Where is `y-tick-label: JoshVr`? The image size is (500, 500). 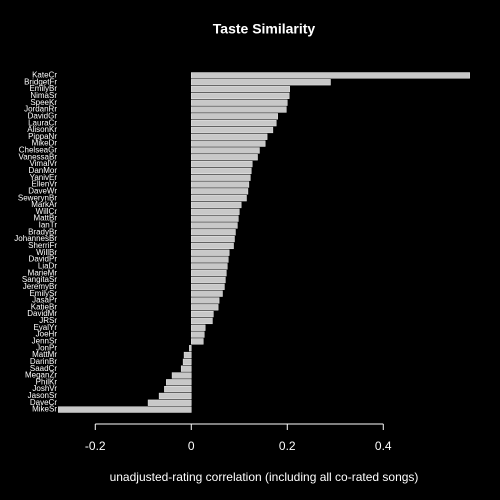 y-tick-label: JoshVr is located at coordinates (44, 388).